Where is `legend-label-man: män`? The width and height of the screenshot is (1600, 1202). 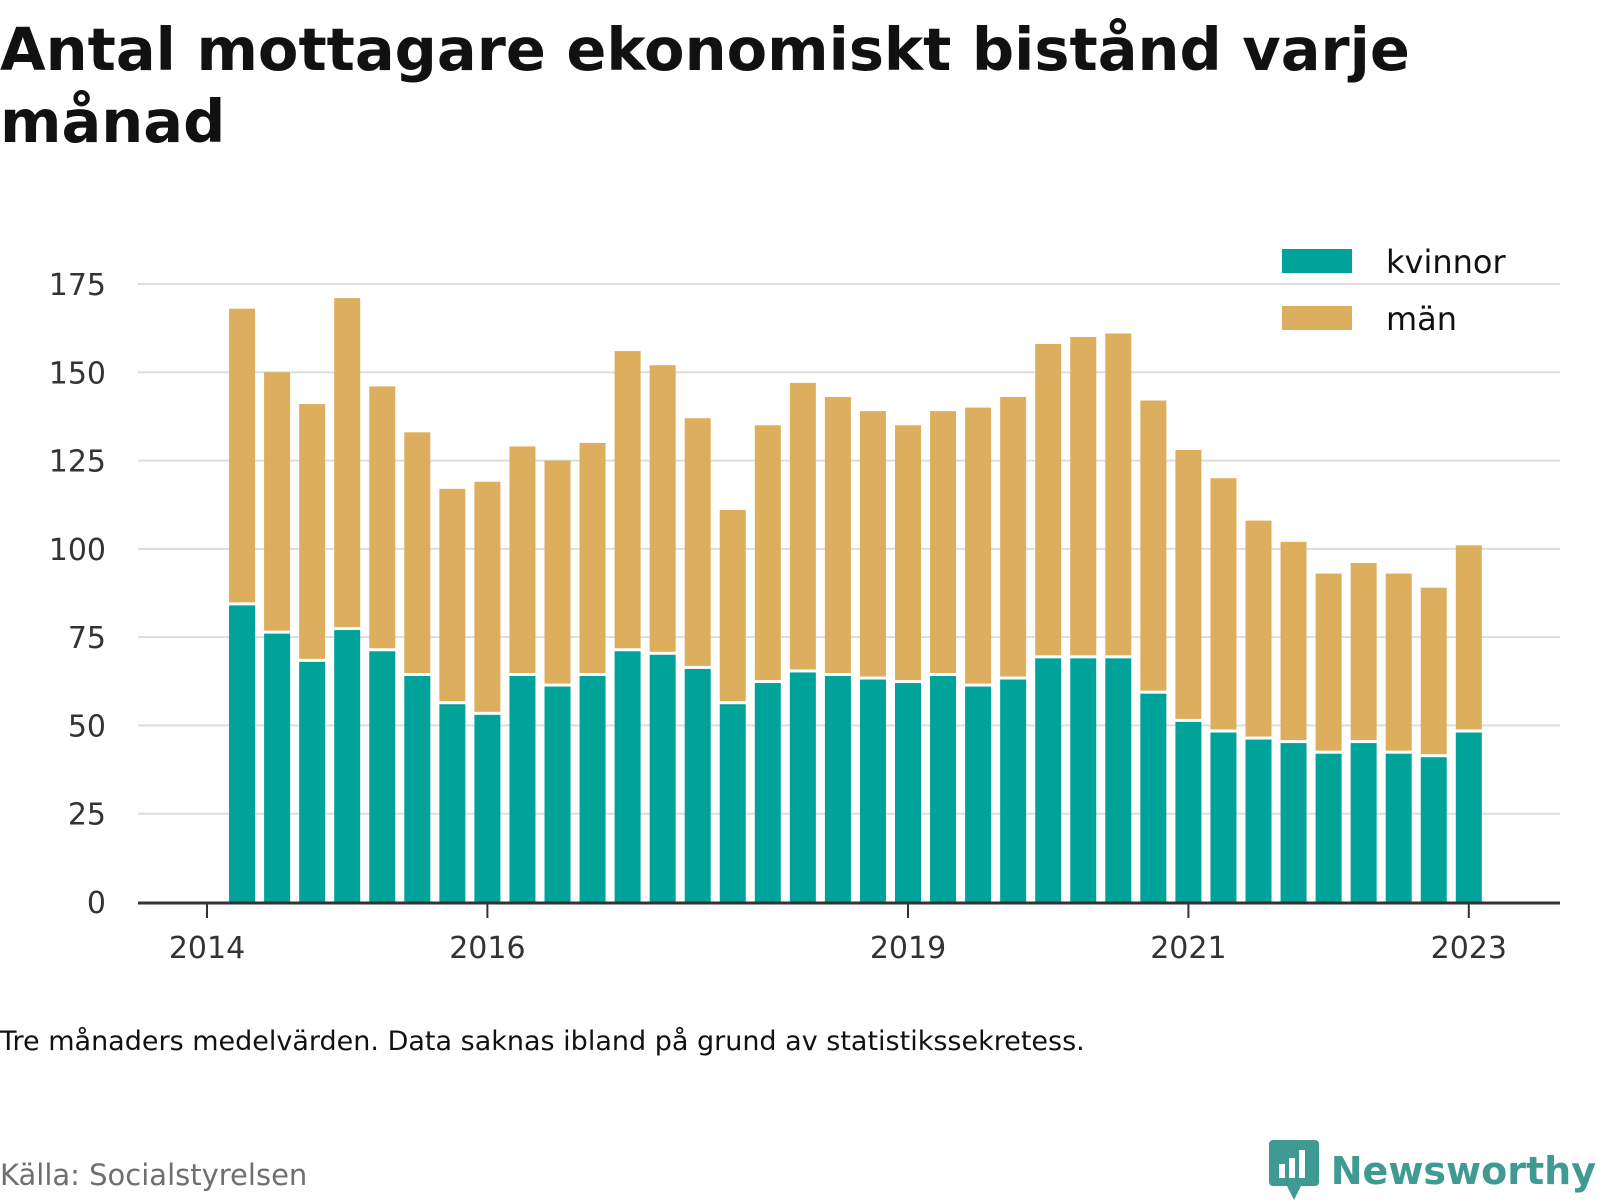
legend-label-man: män is located at coordinates (1421, 319).